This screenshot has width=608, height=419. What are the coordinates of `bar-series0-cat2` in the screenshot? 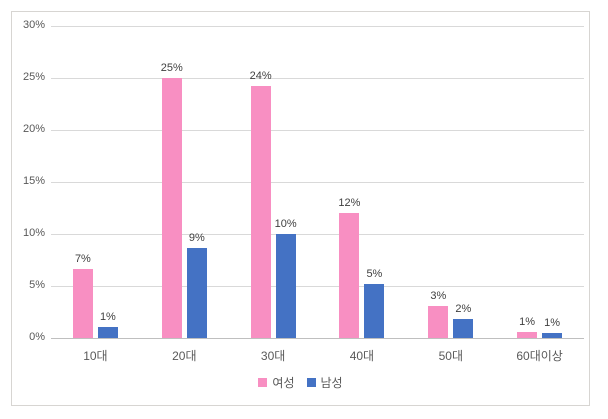 It's located at (260, 212).